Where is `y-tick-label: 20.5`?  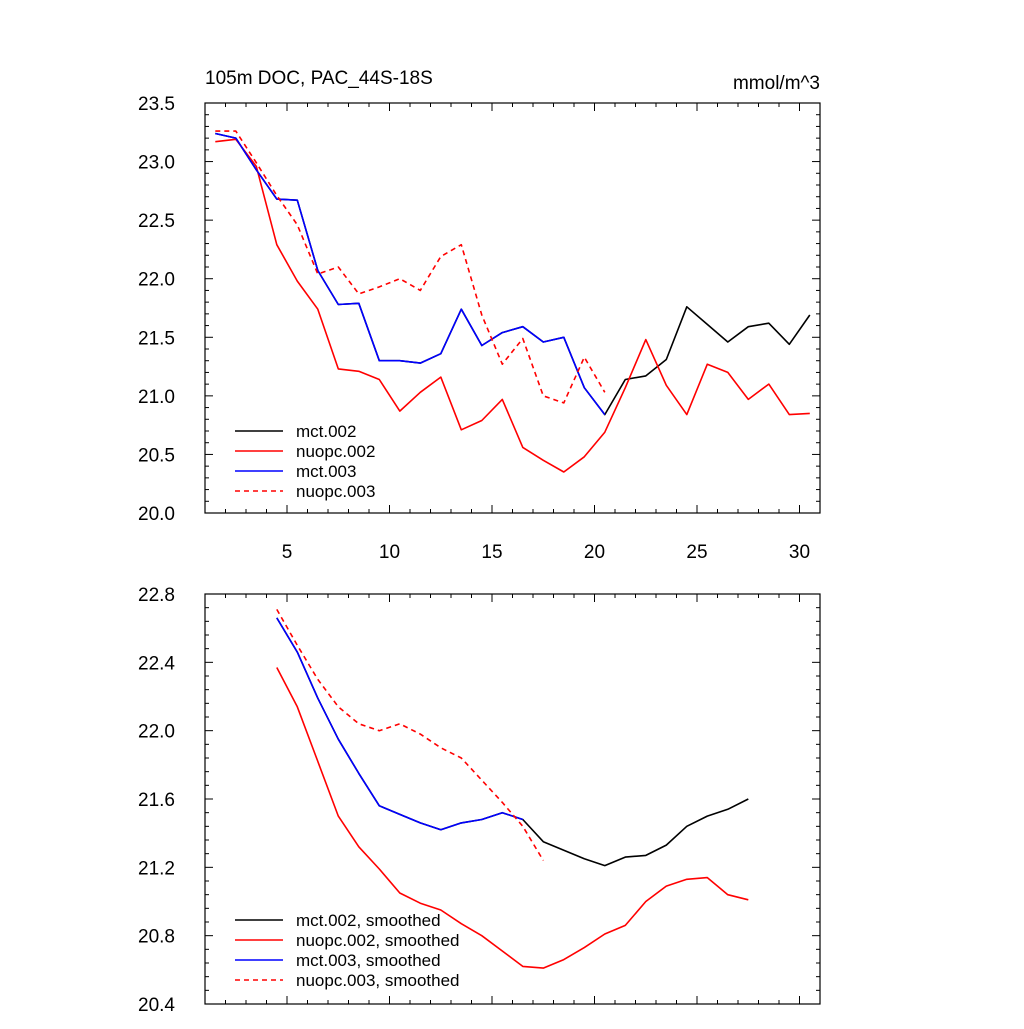 y-tick-label: 20.5 is located at coordinates (156, 455).